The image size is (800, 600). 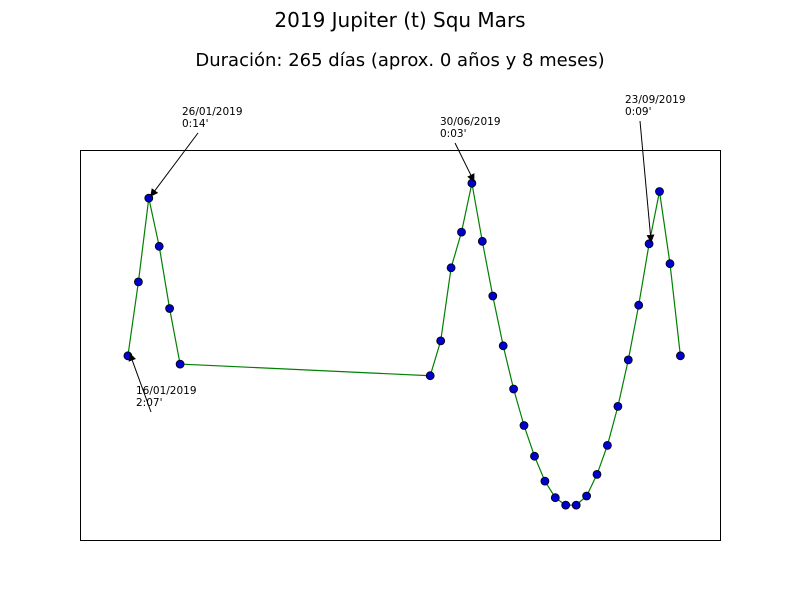 I want to click on annotation-value: 2:07', so click(x=149, y=403).